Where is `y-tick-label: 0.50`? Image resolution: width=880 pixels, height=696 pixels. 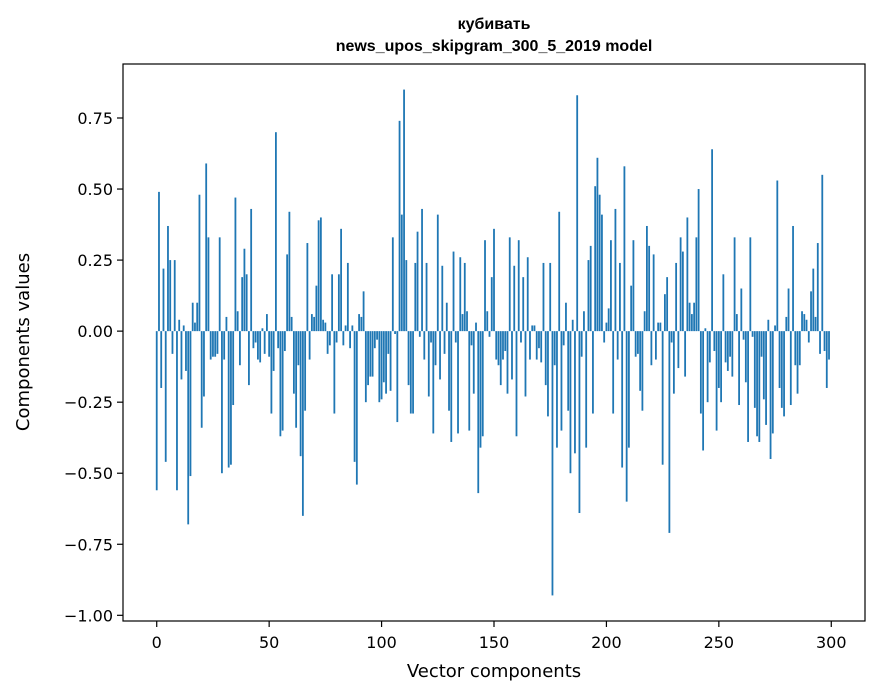
y-tick-label: 0.50 is located at coordinates (95, 189).